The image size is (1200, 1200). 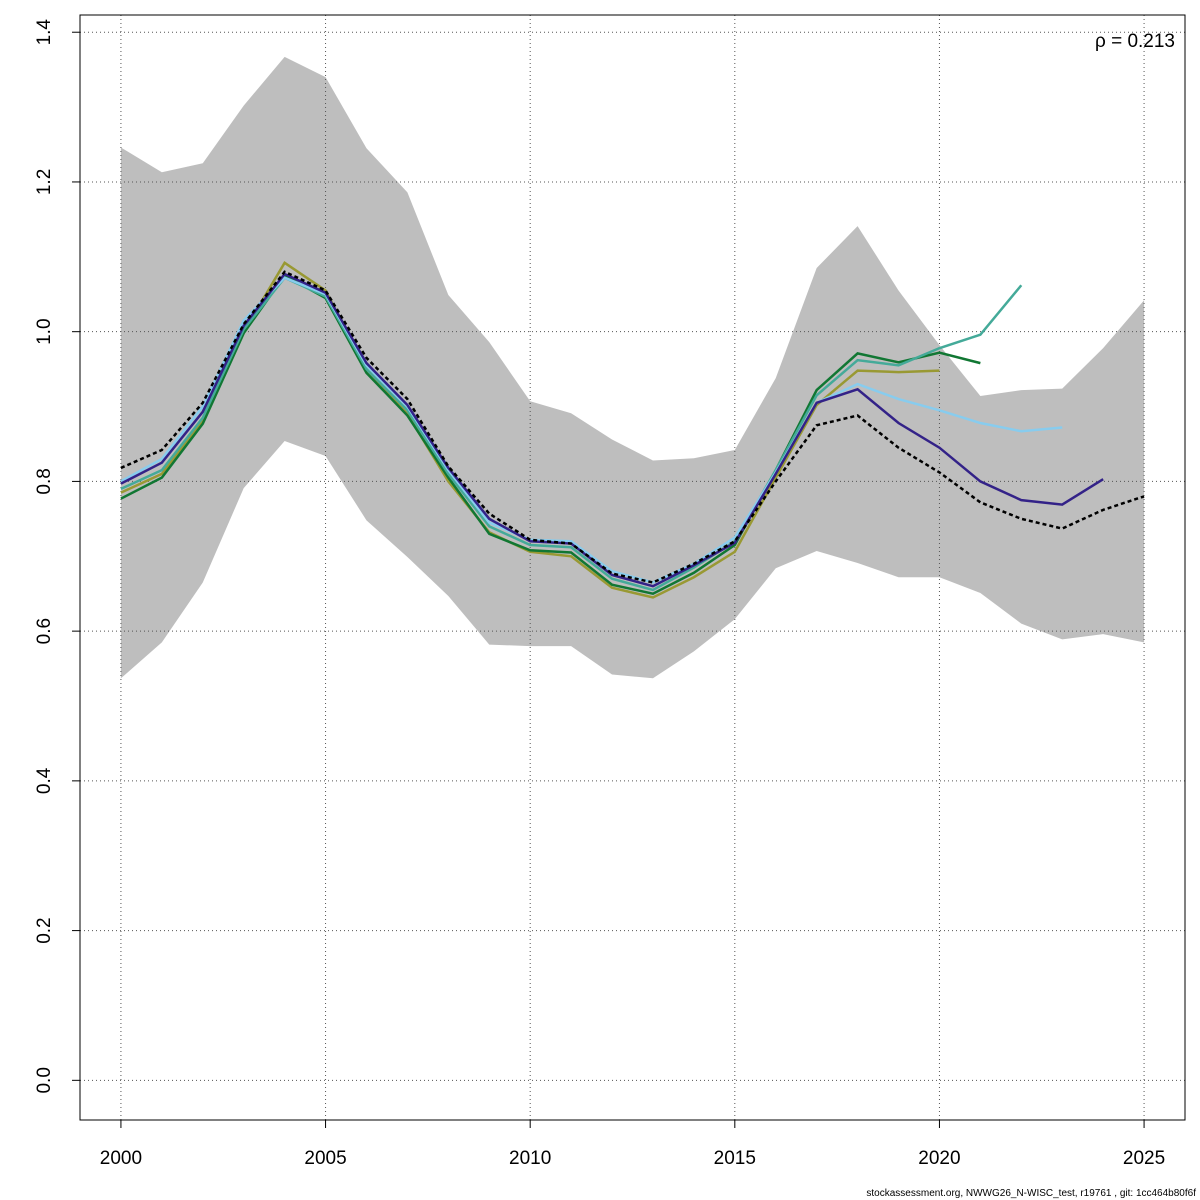 What do you see at coordinates (44, 32) in the screenshot?
I see `y-tick-label: 1.4` at bounding box center [44, 32].